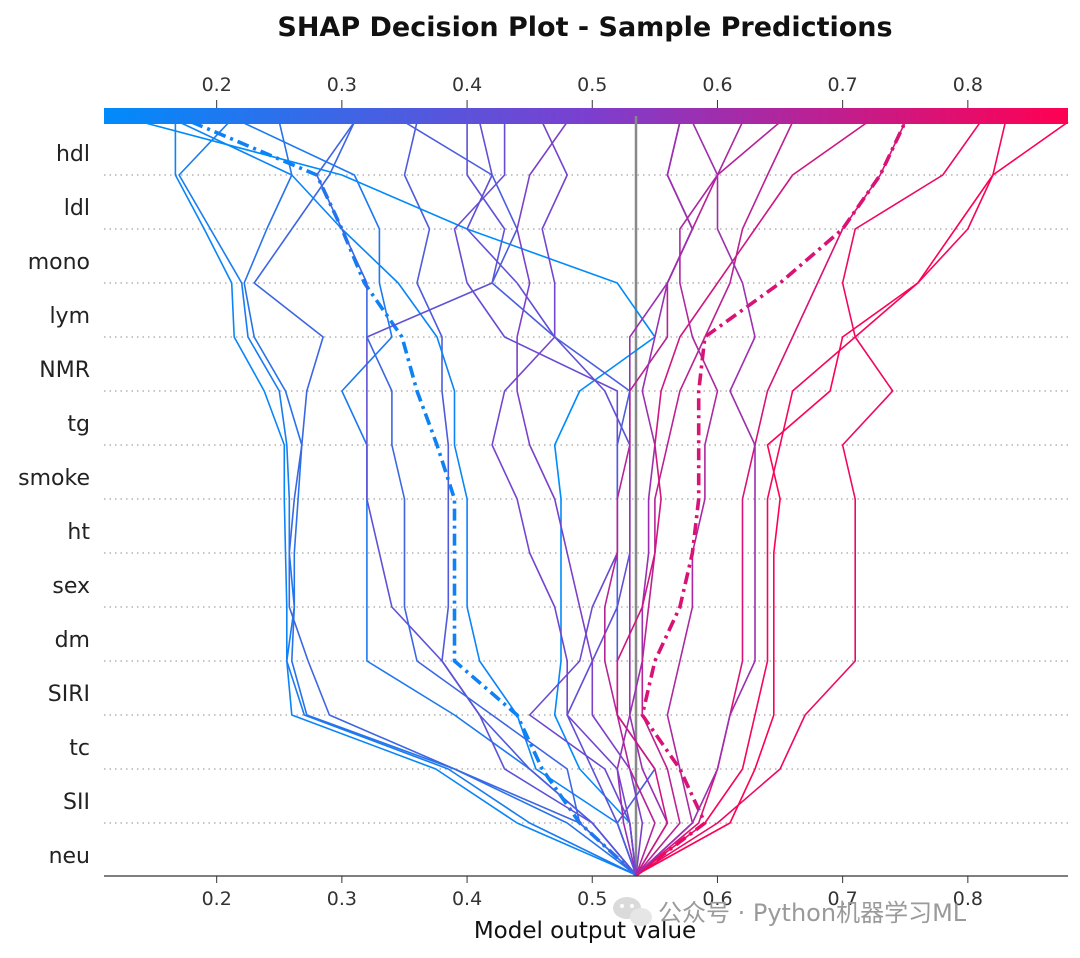 This screenshot has width=1080, height=958. I want to click on bottom-tick-label: 0.5, so click(592, 899).